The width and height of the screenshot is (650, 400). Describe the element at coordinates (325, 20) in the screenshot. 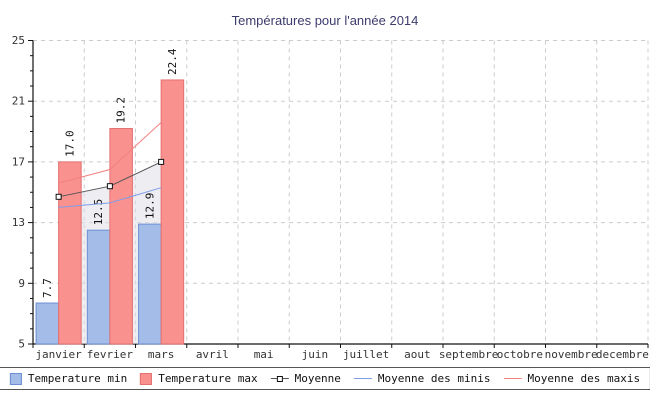

I see `chart-title: Températures pour l'année 2014` at that location.